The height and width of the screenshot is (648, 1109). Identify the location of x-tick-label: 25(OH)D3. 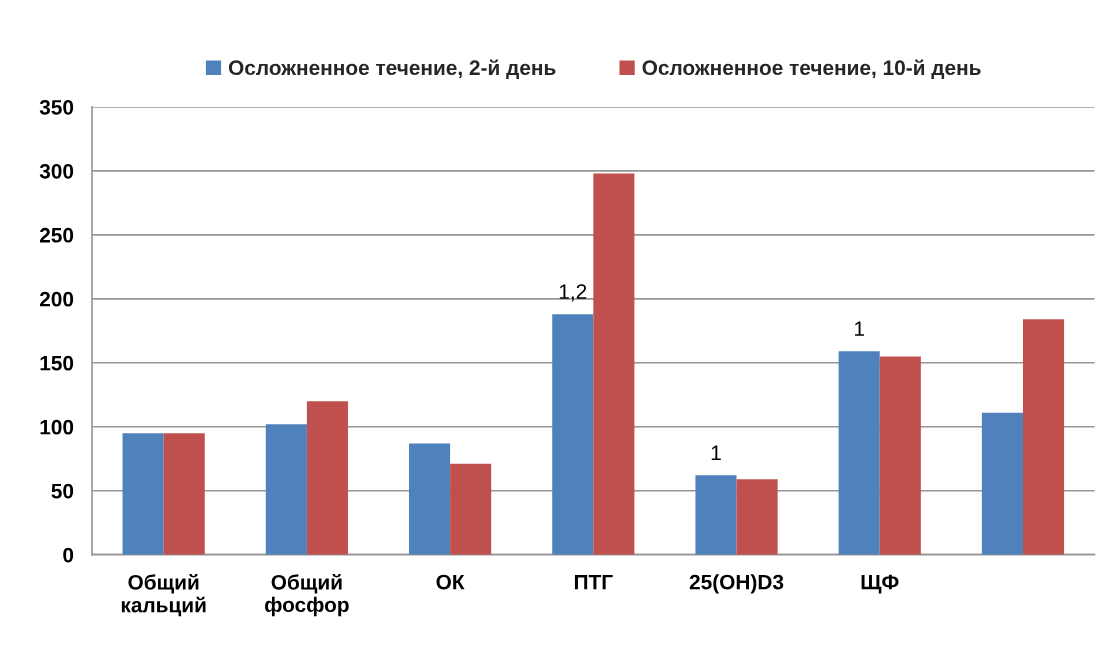
(736, 584).